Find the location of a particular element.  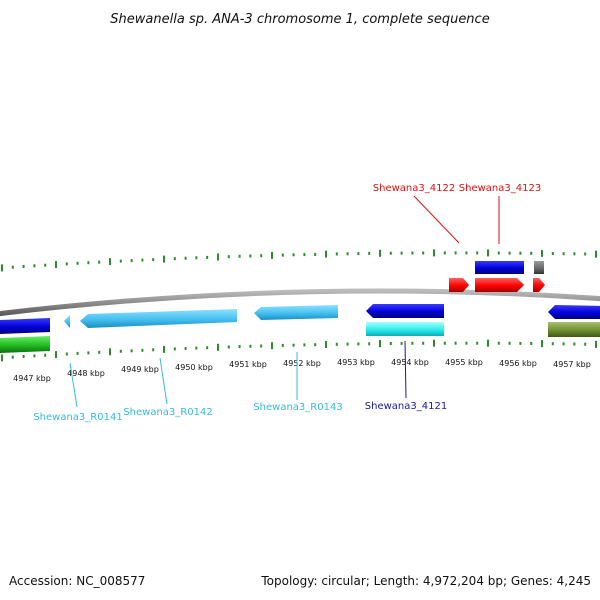

accession-text: Accession: NC_008577 is located at coordinates (77, 581).